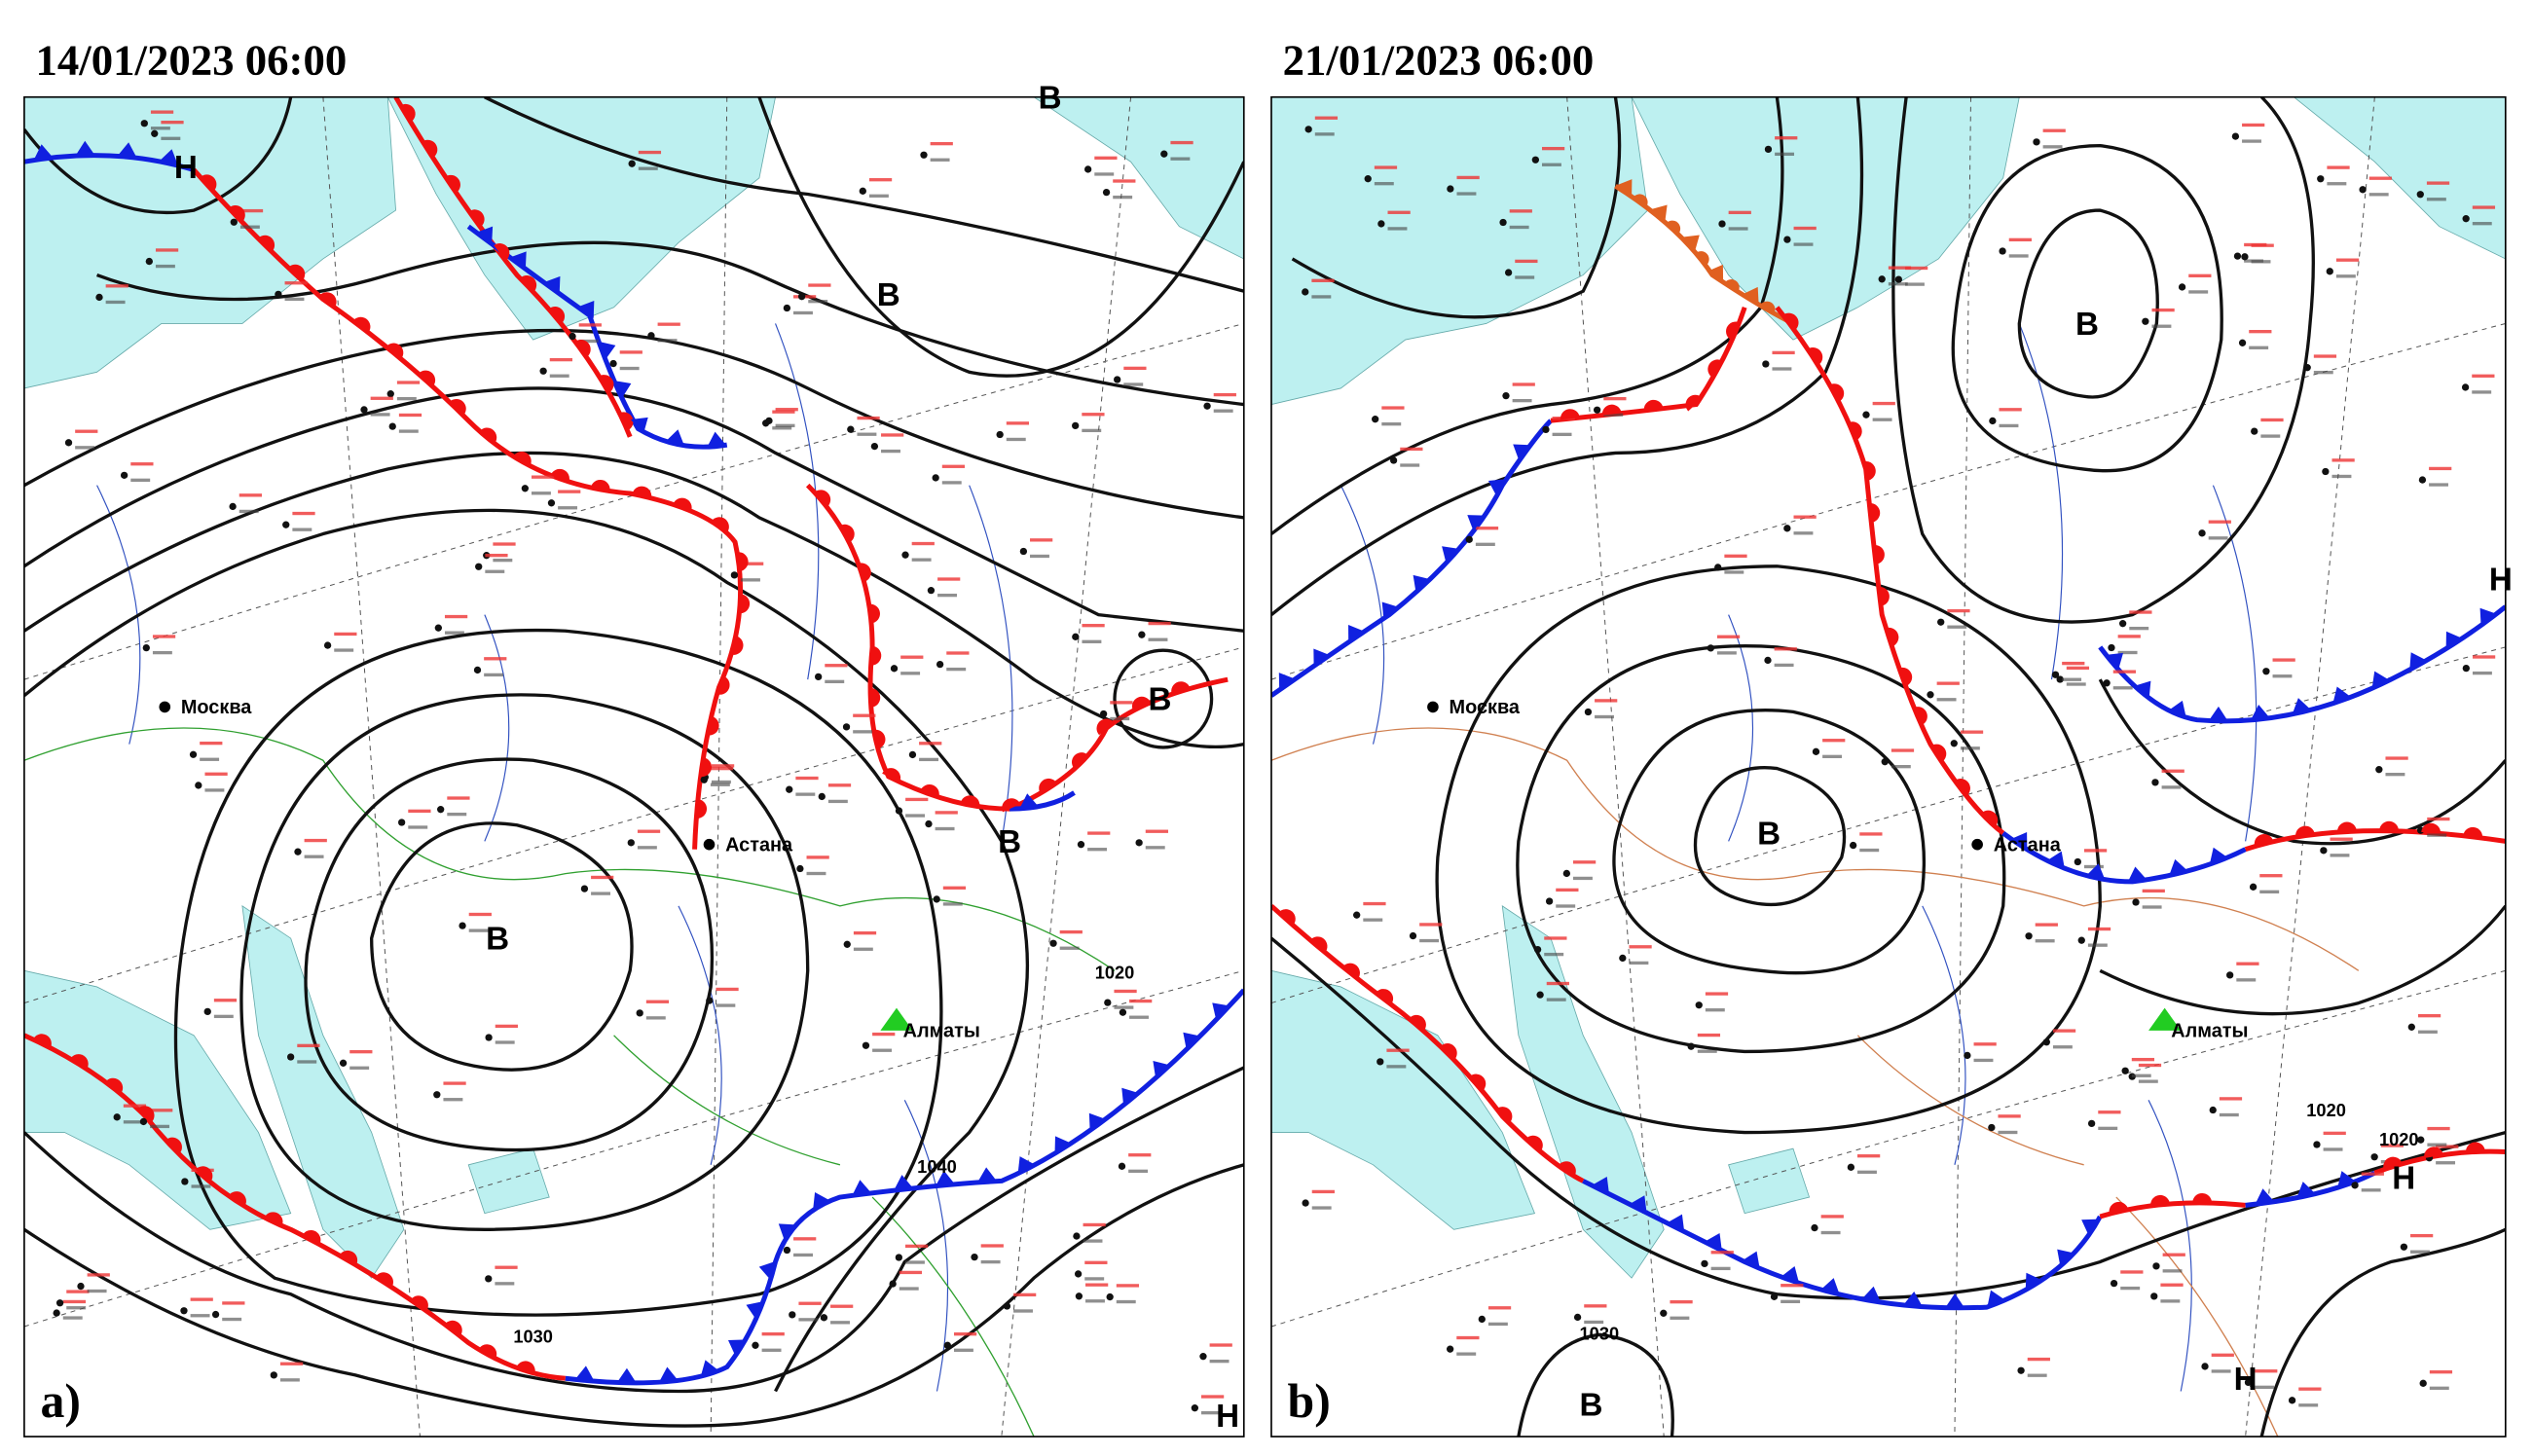  Describe the element at coordinates (1115, 973) in the screenshot. I see `isobar-label: 1020` at that location.